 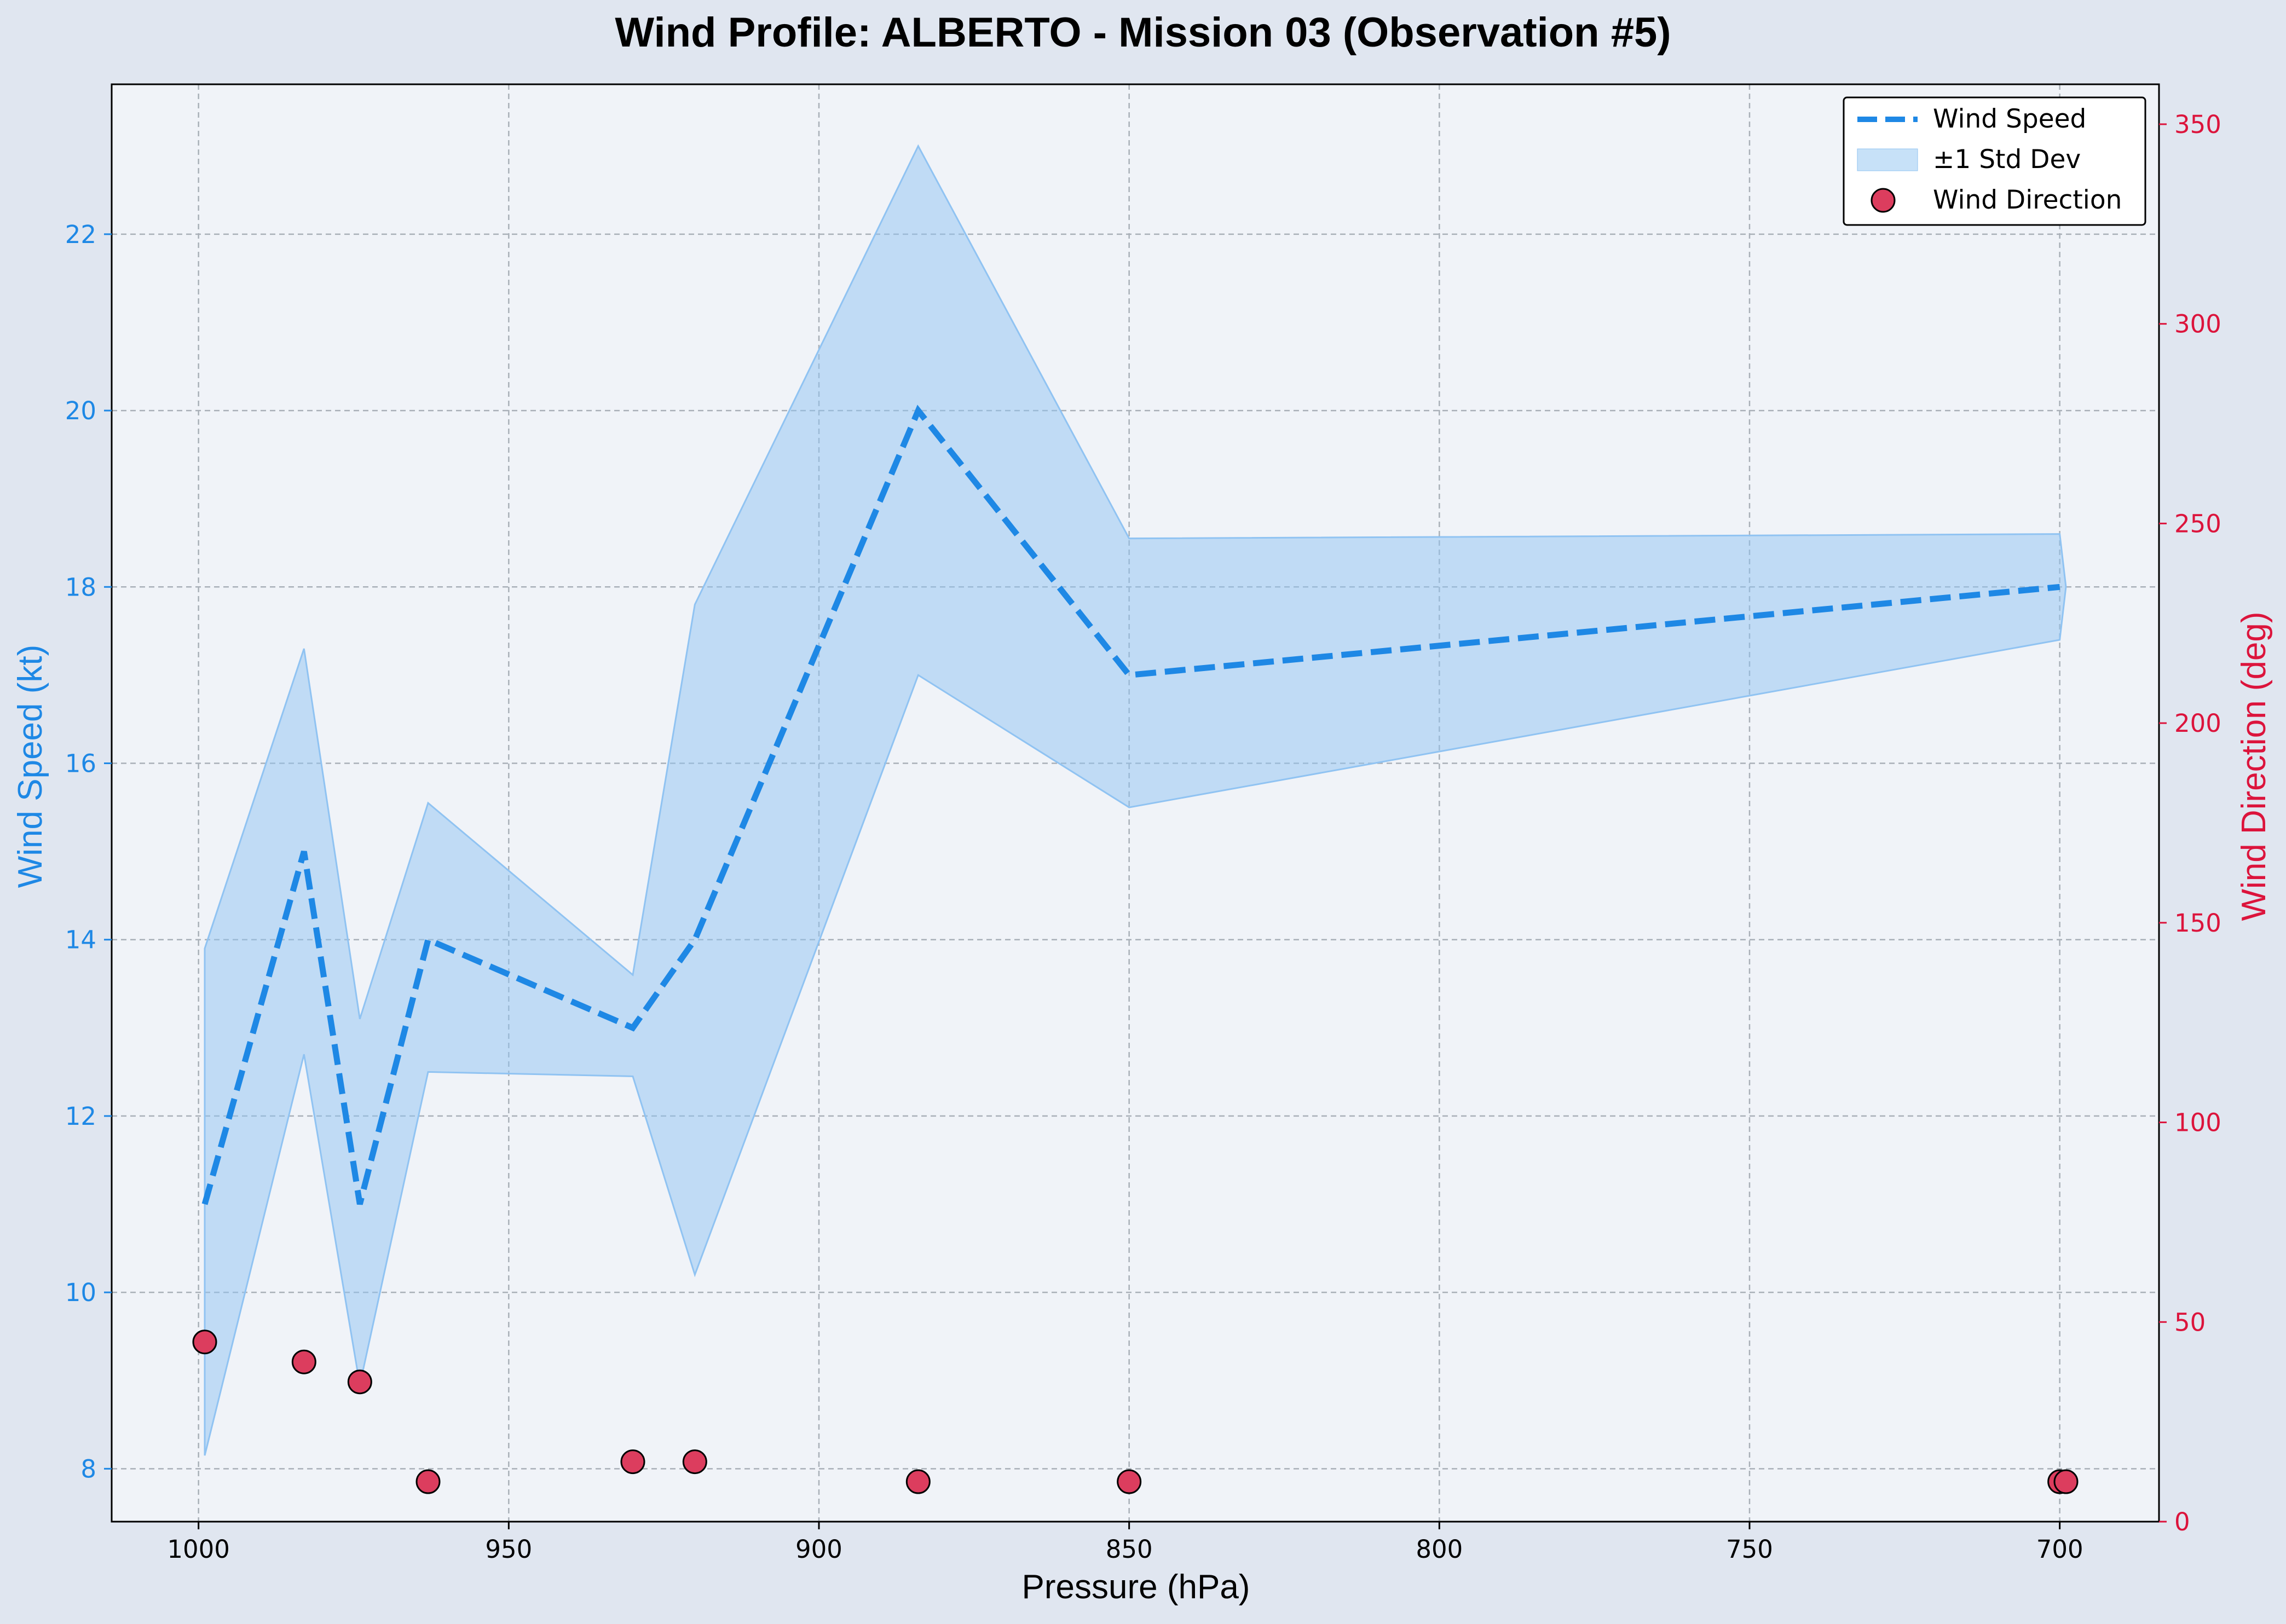 What do you see at coordinates (1129, 1549) in the screenshot?
I see `x-tick-label: 850` at bounding box center [1129, 1549].